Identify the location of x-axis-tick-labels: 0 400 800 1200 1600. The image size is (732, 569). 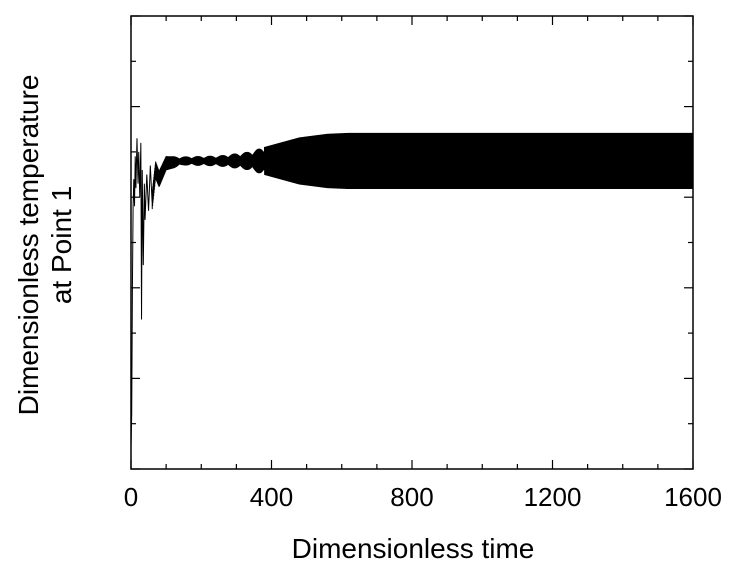
(423, 497).